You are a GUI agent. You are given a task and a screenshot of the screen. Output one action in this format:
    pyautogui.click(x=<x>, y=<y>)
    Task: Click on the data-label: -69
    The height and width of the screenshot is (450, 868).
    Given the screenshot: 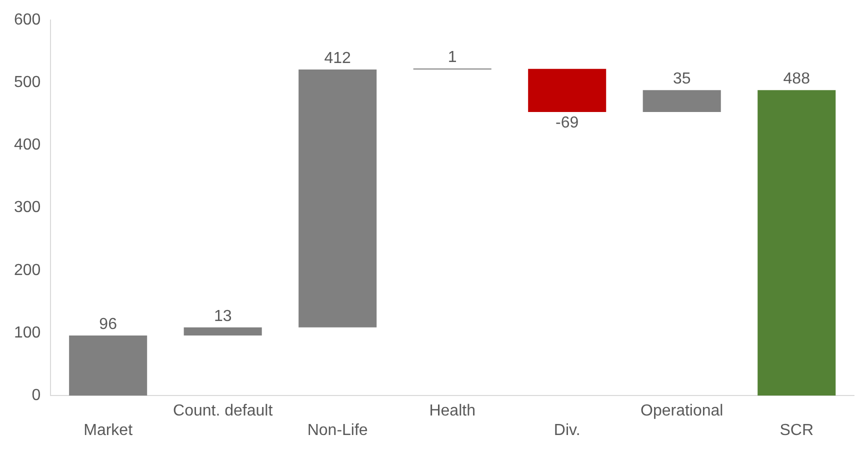 What is the action you would take?
    pyautogui.click(x=567, y=123)
    